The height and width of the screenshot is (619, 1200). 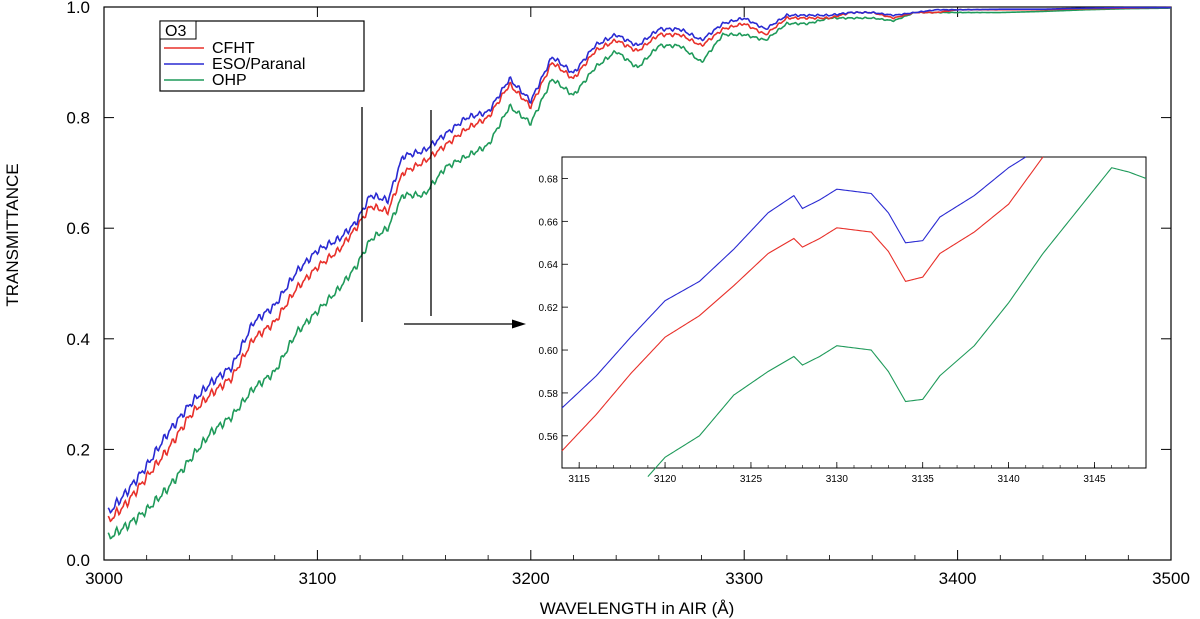 I want to click on y-tick-label: 0.6, so click(x=78, y=228).